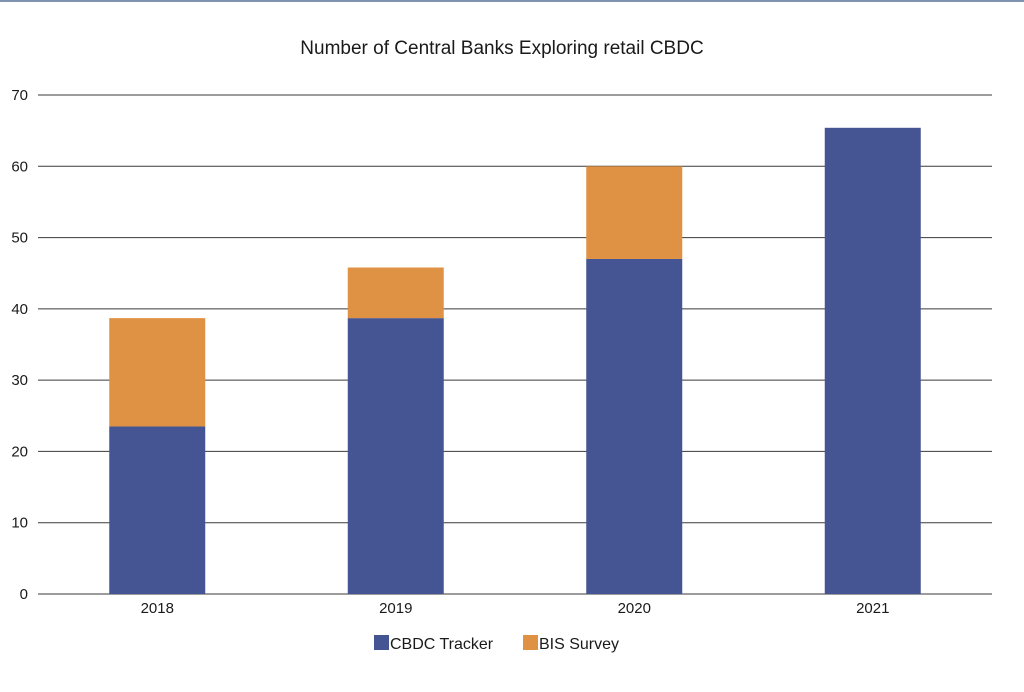 This screenshot has height=692, width=1024. What do you see at coordinates (19, 451) in the screenshot?
I see `y-tick-label: 20` at bounding box center [19, 451].